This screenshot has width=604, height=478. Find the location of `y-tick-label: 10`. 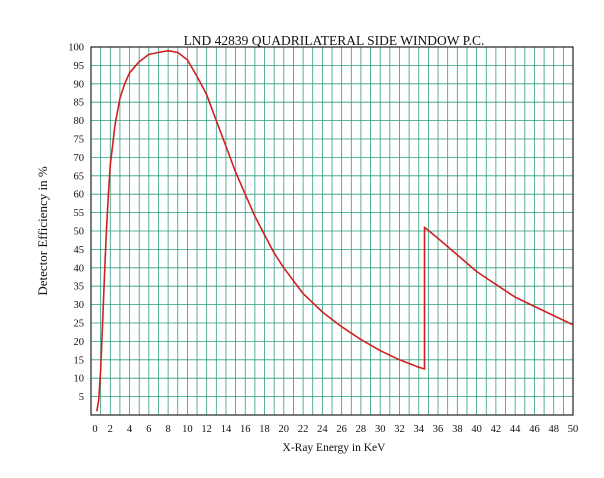

y-tick-label: 10 is located at coordinates (79, 379).